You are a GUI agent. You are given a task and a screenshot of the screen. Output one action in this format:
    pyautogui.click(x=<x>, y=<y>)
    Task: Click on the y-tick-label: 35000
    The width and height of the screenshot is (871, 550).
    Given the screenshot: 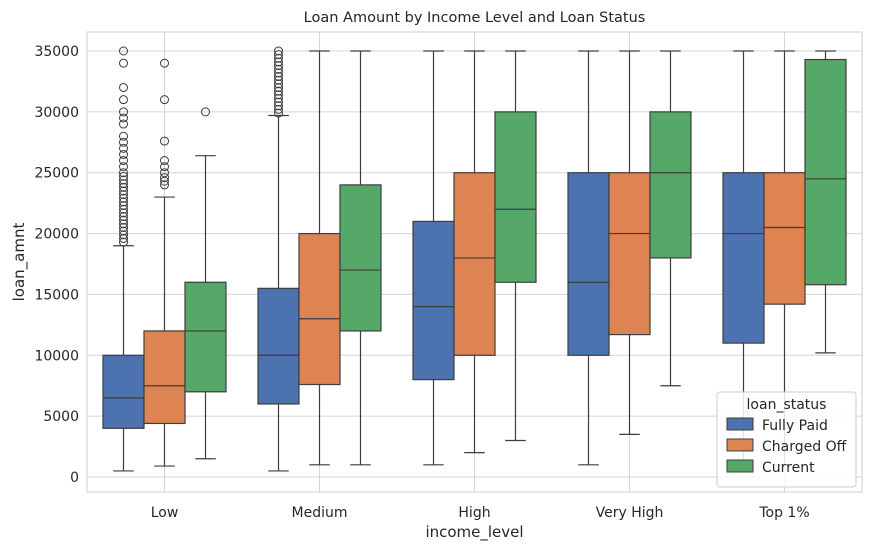 What is the action you would take?
    pyautogui.click(x=56, y=52)
    